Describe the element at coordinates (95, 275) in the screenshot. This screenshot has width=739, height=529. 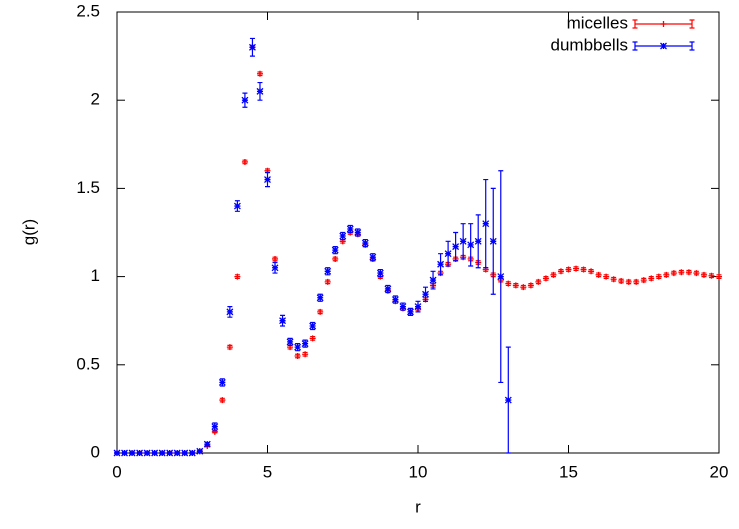
I see `y-tick-label: 1` at that location.